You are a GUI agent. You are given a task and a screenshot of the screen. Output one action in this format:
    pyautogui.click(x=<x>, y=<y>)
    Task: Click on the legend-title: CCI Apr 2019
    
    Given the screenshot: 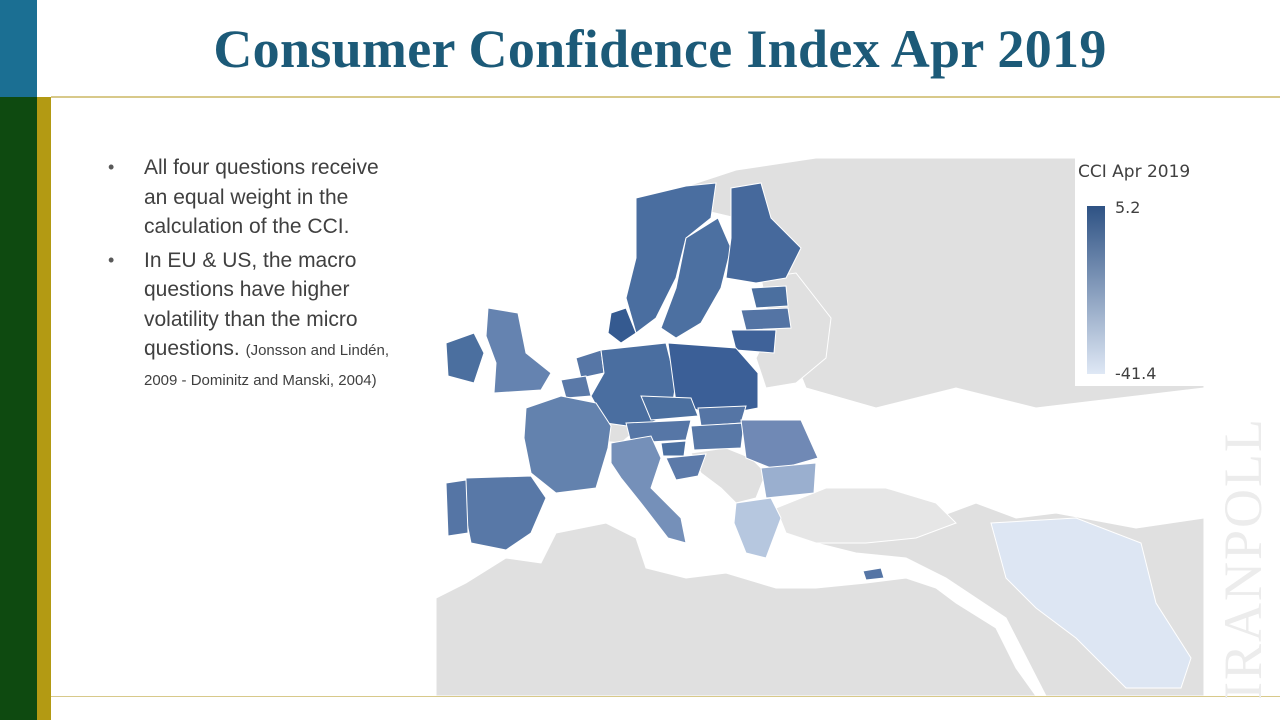 What is the action you would take?
    pyautogui.click(x=1134, y=172)
    